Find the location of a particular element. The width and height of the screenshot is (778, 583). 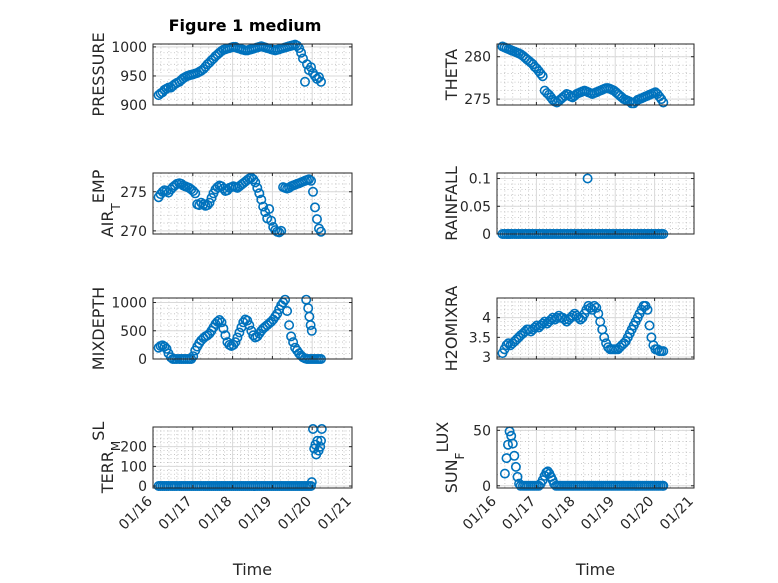

y-tick-label: 900 is located at coordinates (133, 106).